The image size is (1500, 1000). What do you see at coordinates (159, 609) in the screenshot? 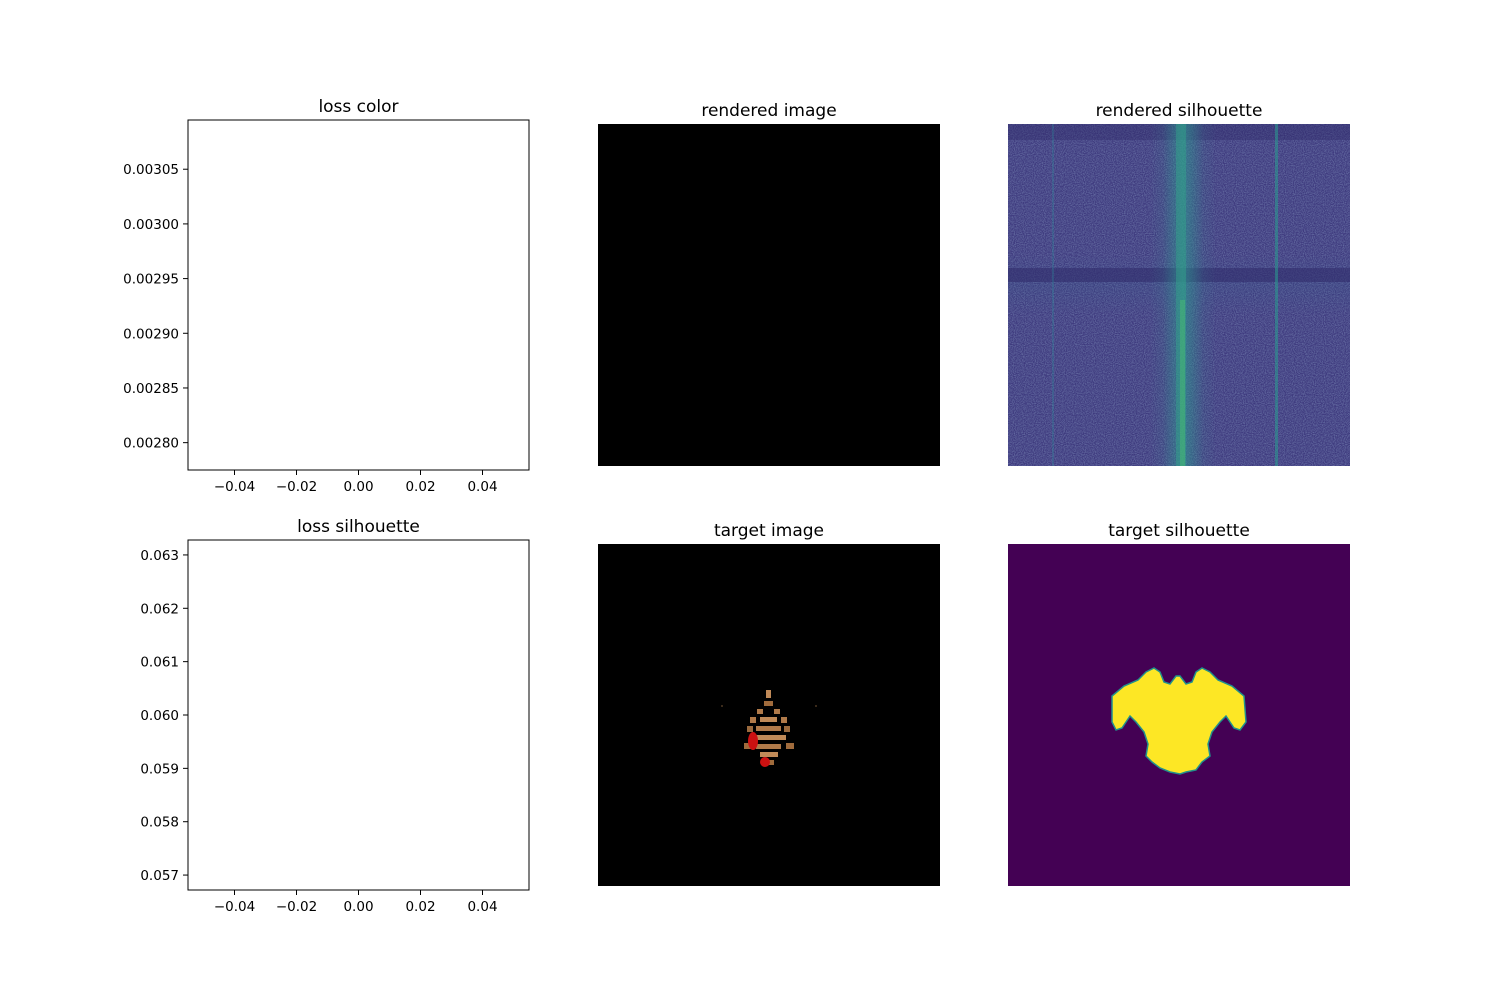
I see `loss-silhouette-ytick-label: 0.062` at bounding box center [159, 609].